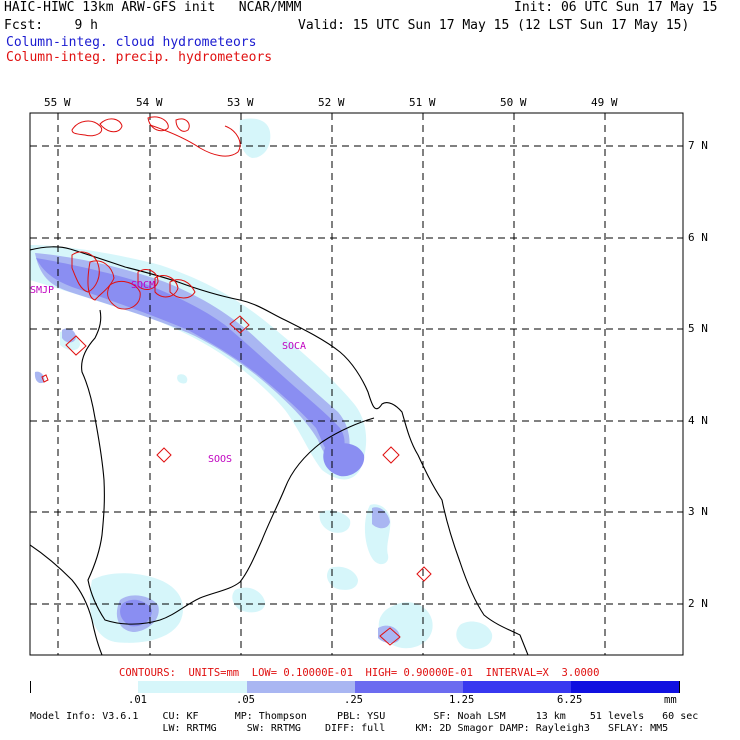  What do you see at coordinates (42, 290) in the screenshot?
I see `station-smjp: SMJP` at bounding box center [42, 290].